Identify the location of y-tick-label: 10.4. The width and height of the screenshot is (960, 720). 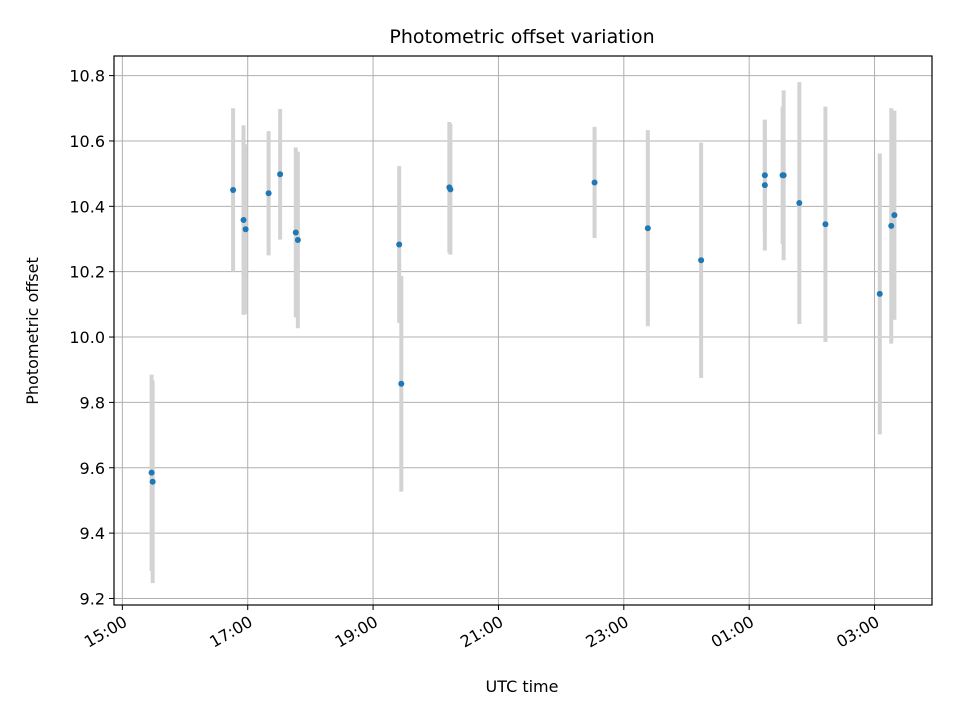
(87, 206).